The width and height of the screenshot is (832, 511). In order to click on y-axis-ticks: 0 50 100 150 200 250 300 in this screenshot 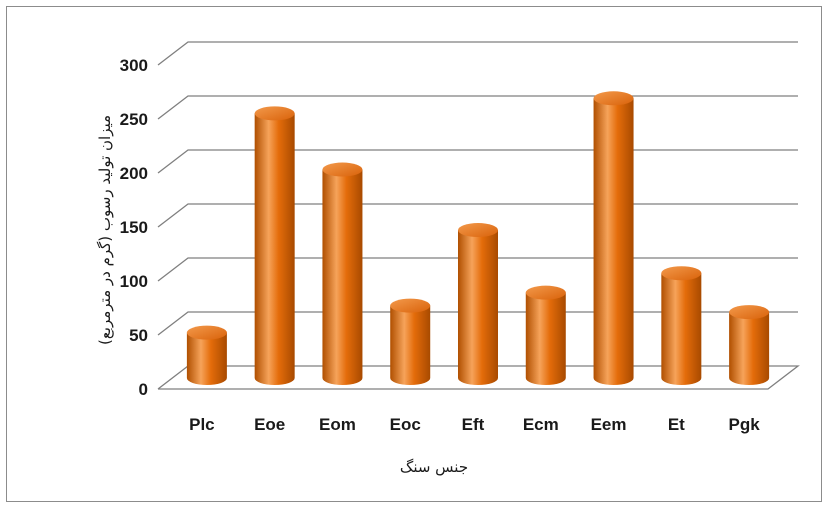, I will do `click(134, 227)`.